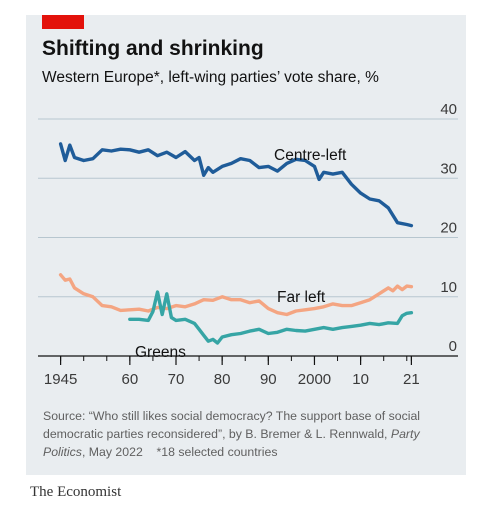  Describe the element at coordinates (360, 379) in the screenshot. I see `x-tick-label: 10` at that location.